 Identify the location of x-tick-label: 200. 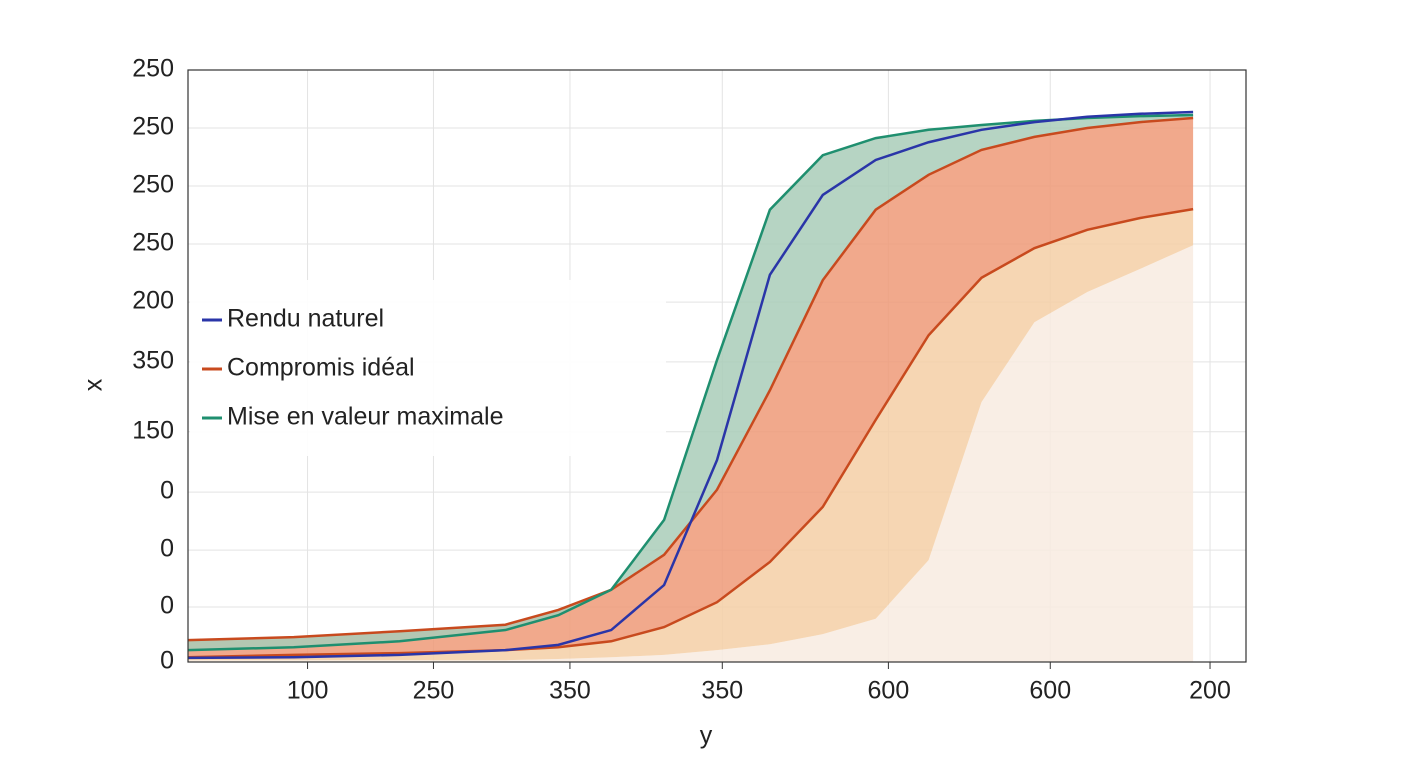
(1210, 691).